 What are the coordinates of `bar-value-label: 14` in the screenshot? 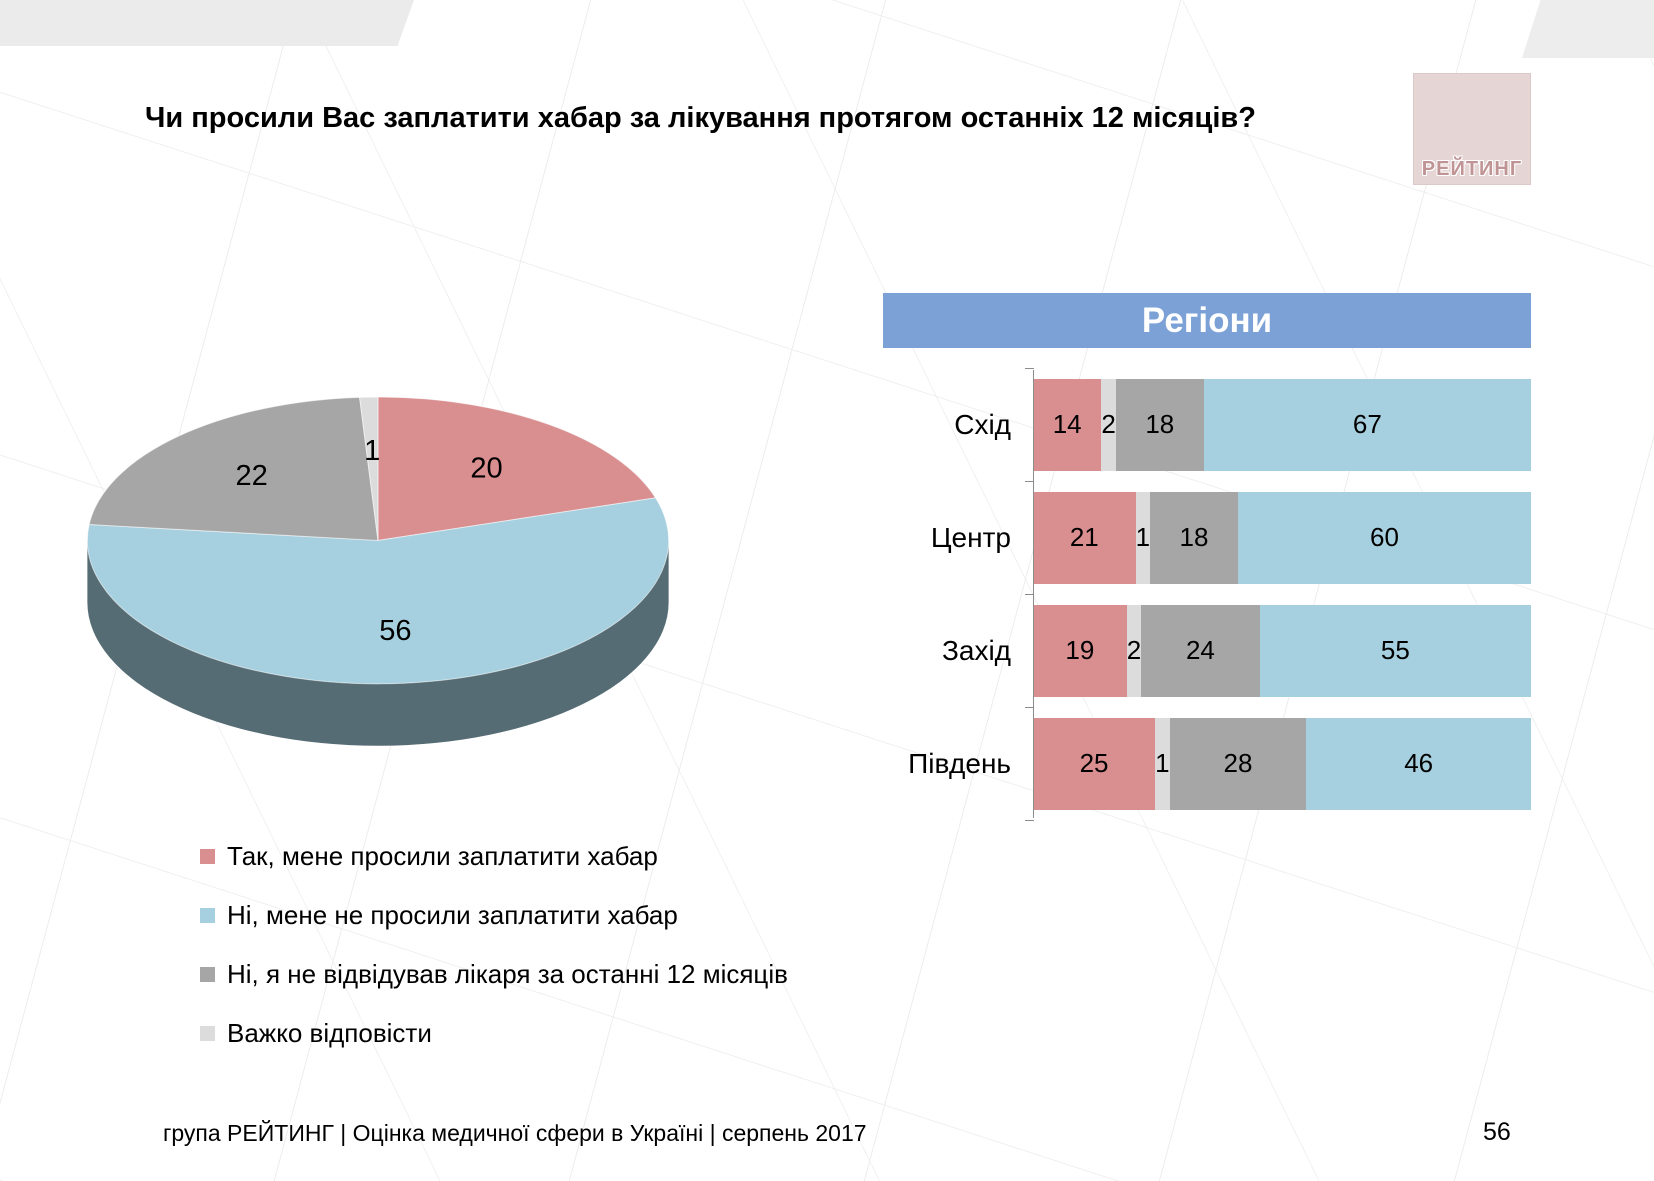 It's located at (1067, 424).